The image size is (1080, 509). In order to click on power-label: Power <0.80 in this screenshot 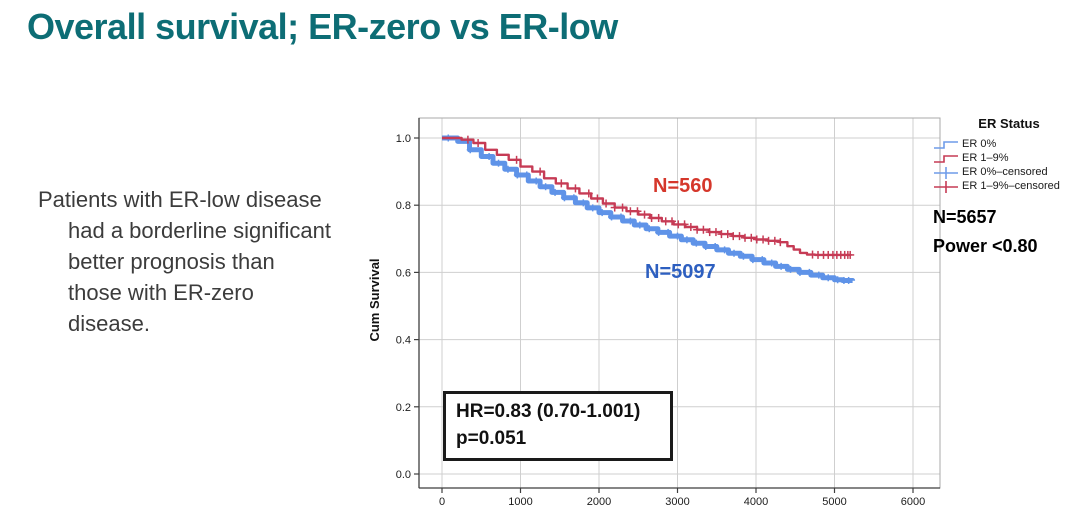, I will do `click(985, 246)`.